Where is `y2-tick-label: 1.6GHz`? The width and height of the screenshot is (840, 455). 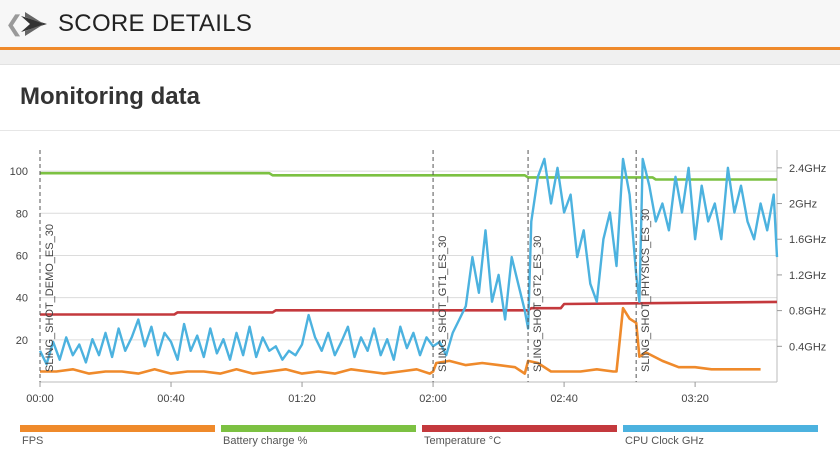
y2-tick-label: 1.6GHz is located at coordinates (807, 240).